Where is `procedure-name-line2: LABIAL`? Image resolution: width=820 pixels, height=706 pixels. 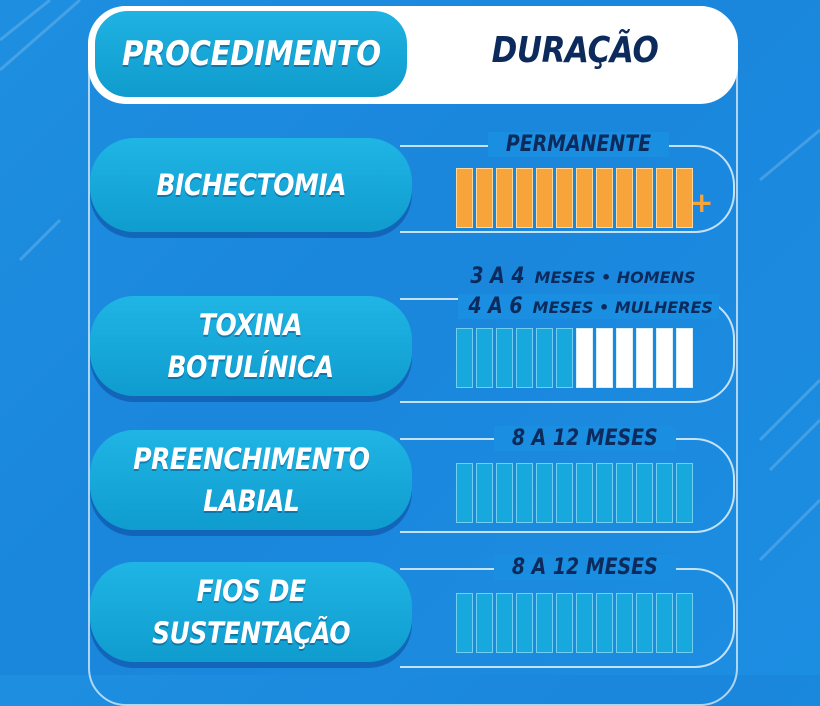 procedure-name-line2: LABIAL is located at coordinates (251, 501).